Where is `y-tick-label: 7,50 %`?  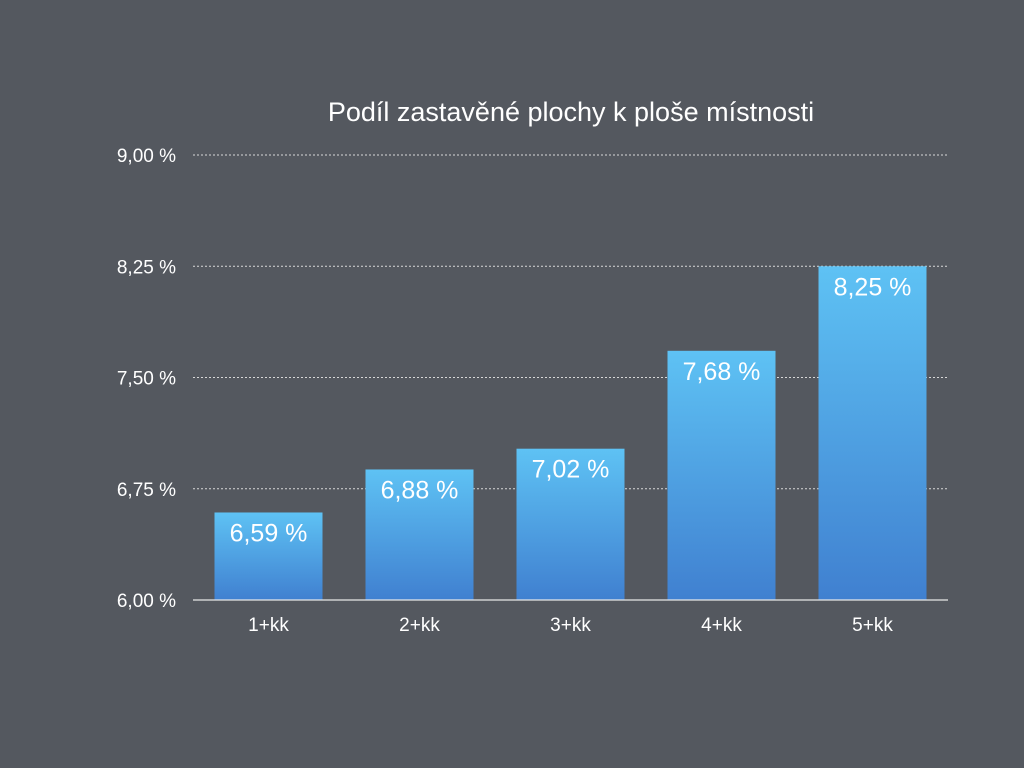 y-tick-label: 7,50 % is located at coordinates (146, 379).